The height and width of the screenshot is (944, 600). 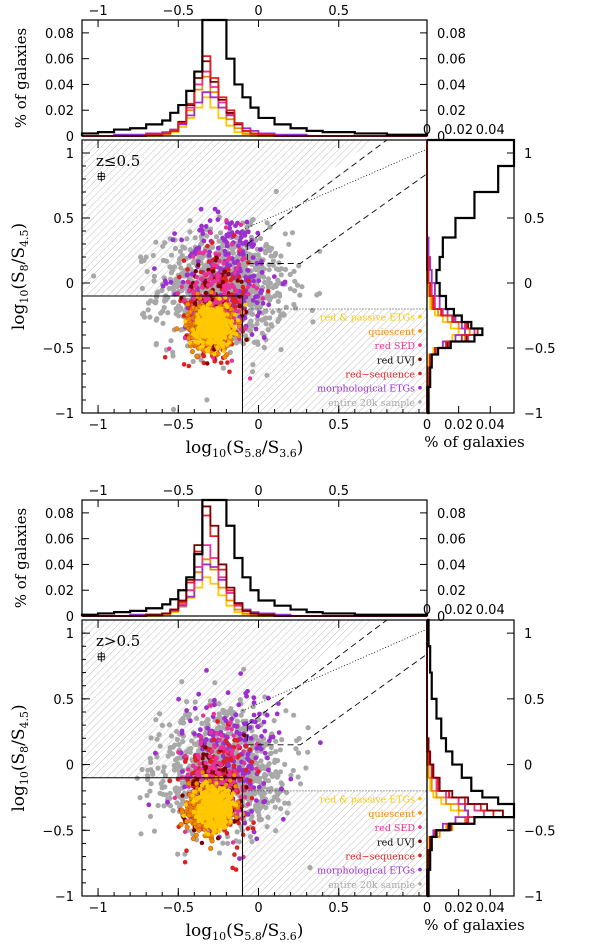 I want to click on hist-top-ytick-label-right: 0.04, so click(x=451, y=85).